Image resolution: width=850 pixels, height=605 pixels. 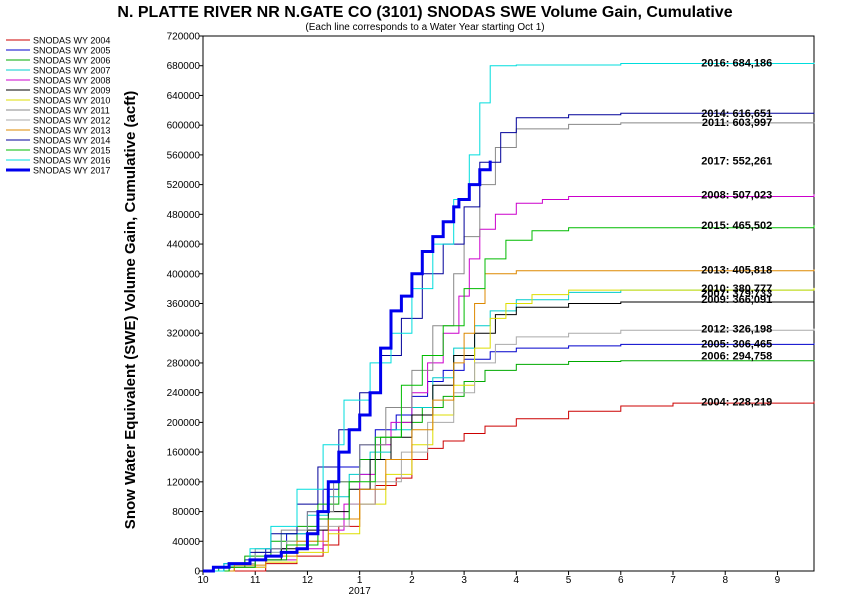 What do you see at coordinates (736, 114) in the screenshot?
I see `series-end-label: 2014: 616,651` at bounding box center [736, 114].